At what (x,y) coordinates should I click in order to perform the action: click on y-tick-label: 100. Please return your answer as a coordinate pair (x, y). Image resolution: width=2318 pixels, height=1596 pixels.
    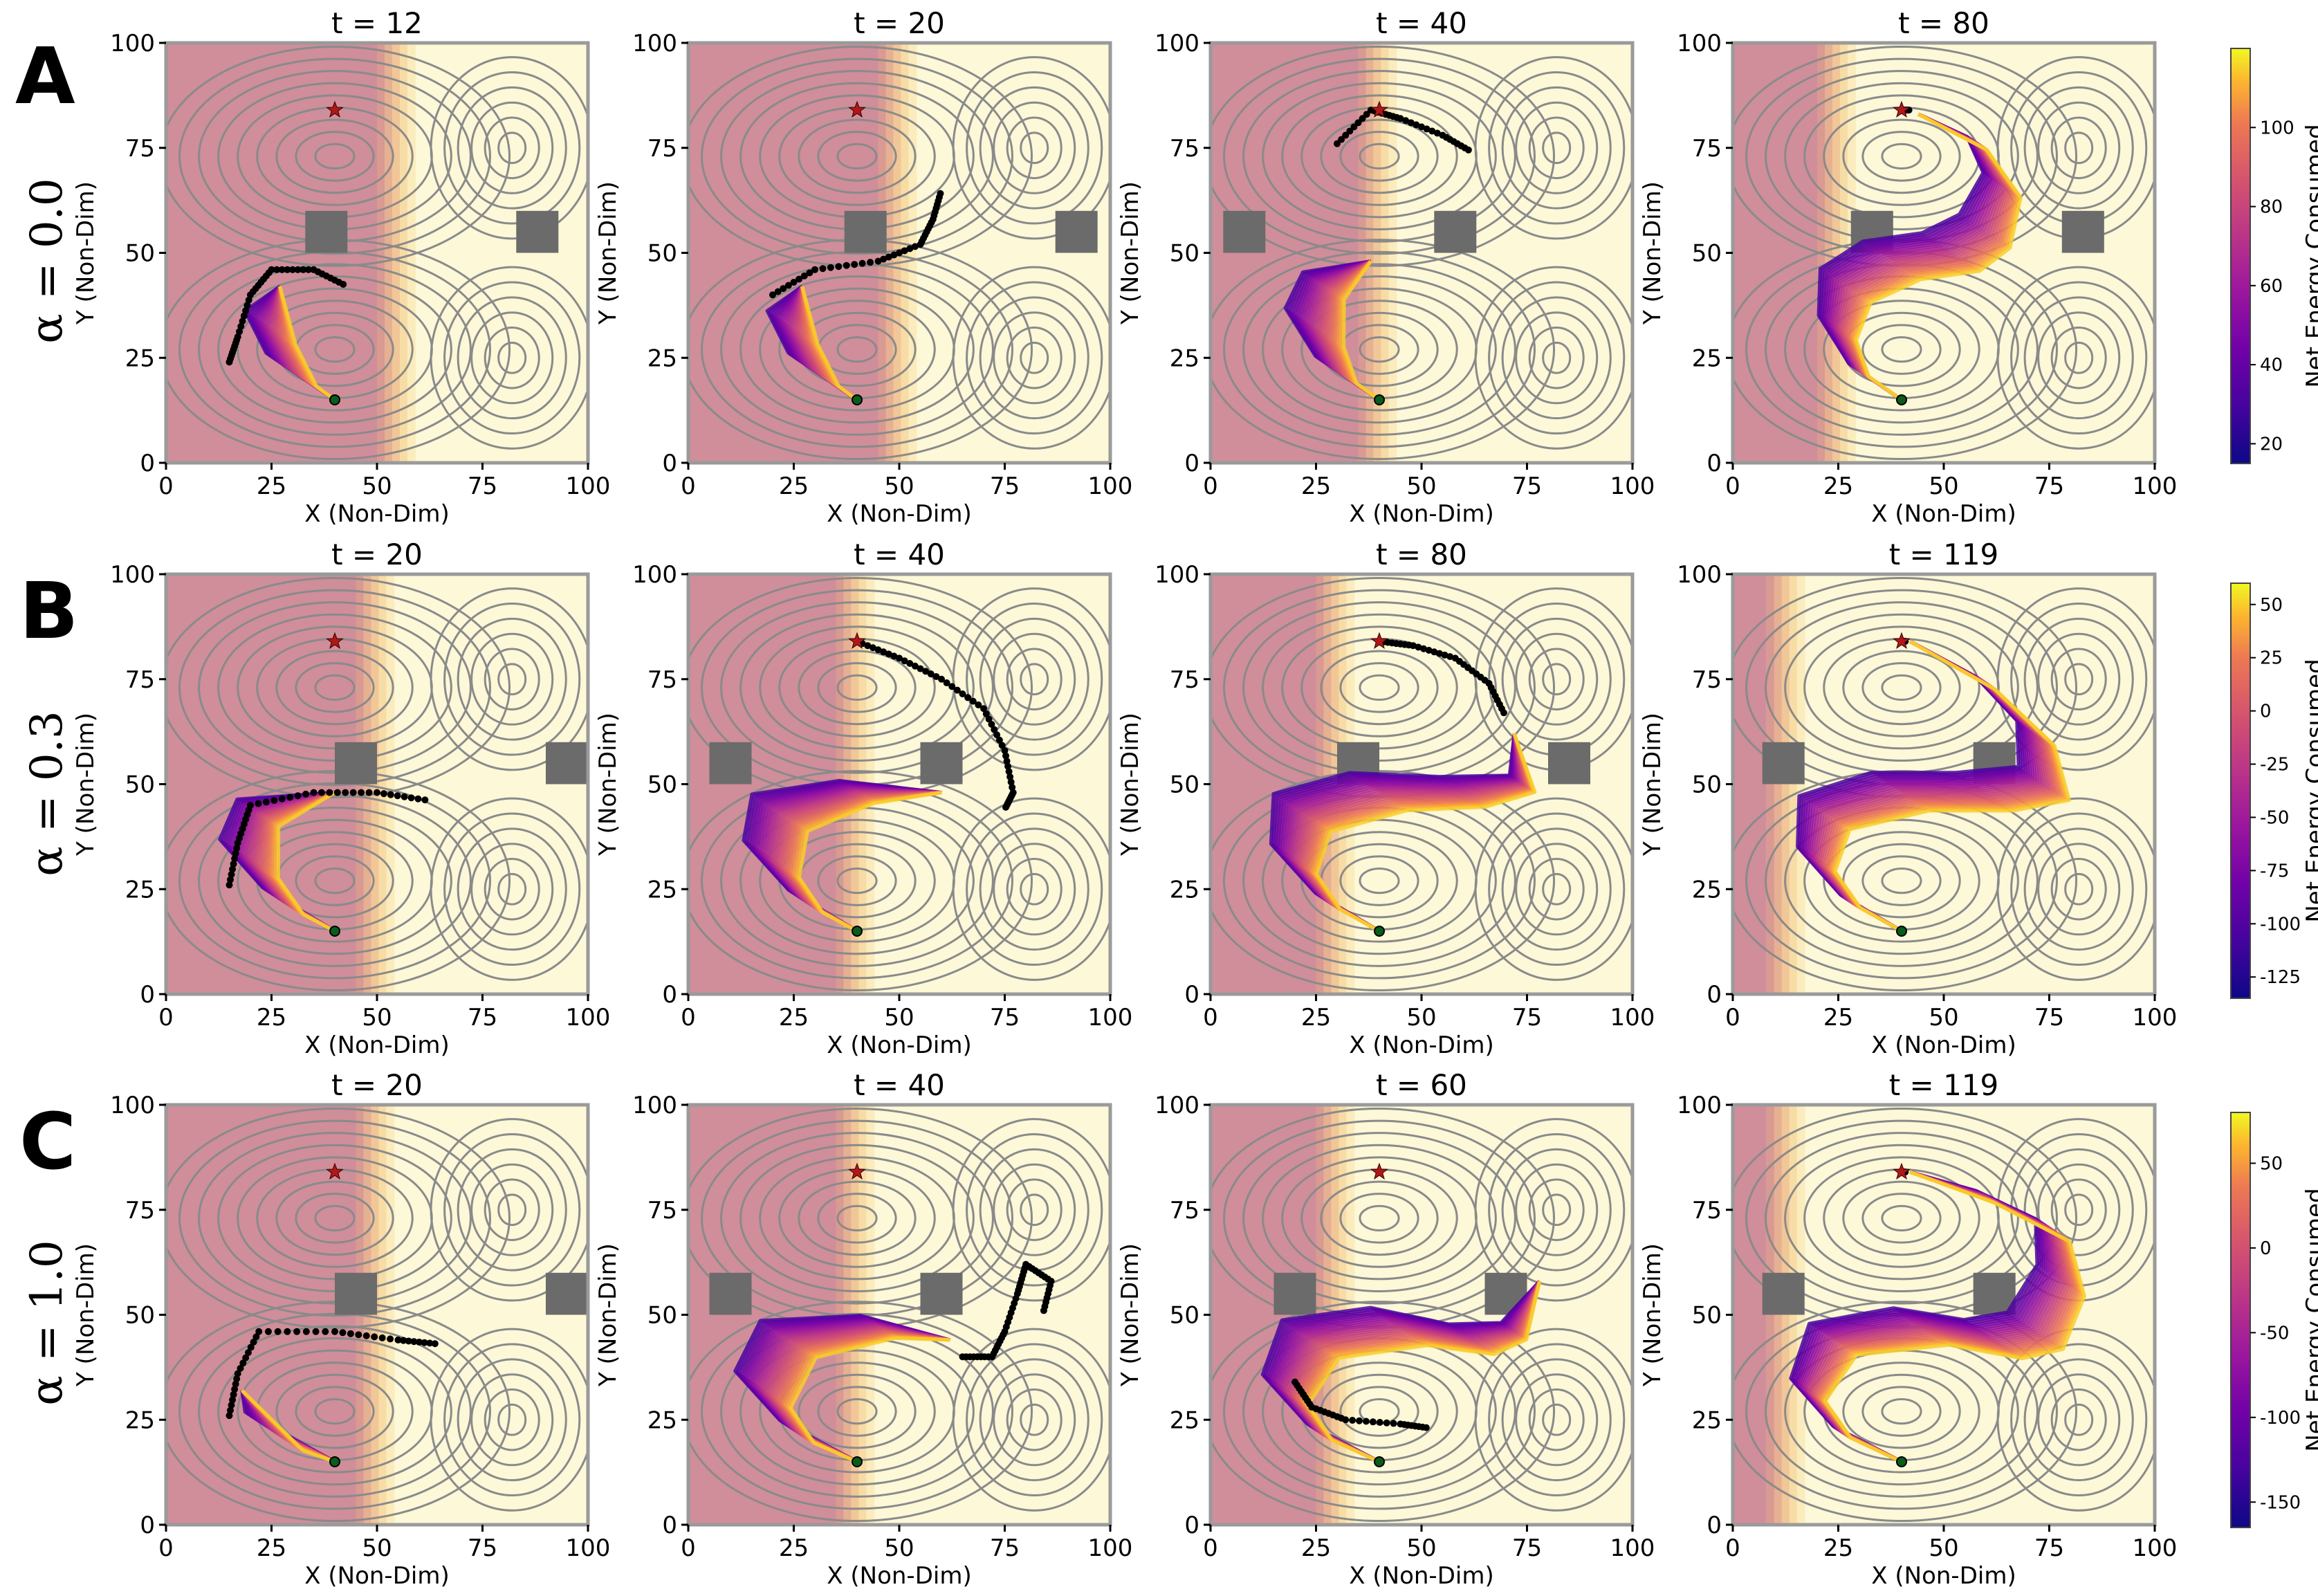
    Looking at the image, I should click on (1177, 575).